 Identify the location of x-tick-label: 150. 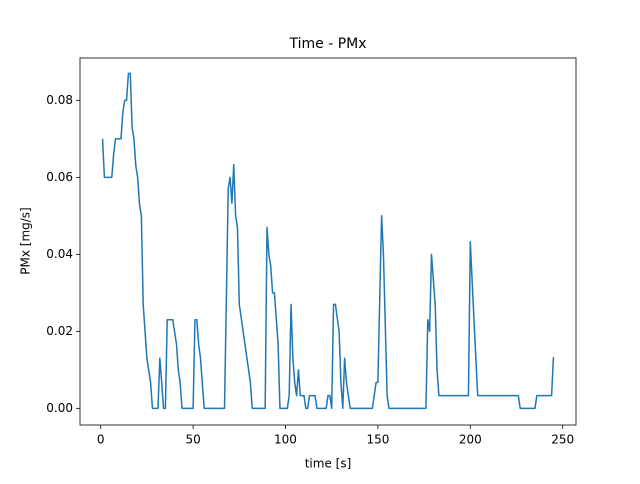
(377, 440).